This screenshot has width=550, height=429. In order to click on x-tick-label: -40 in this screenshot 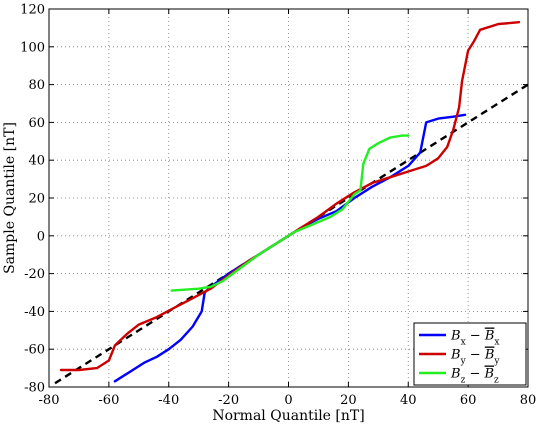, I will do `click(168, 400)`.